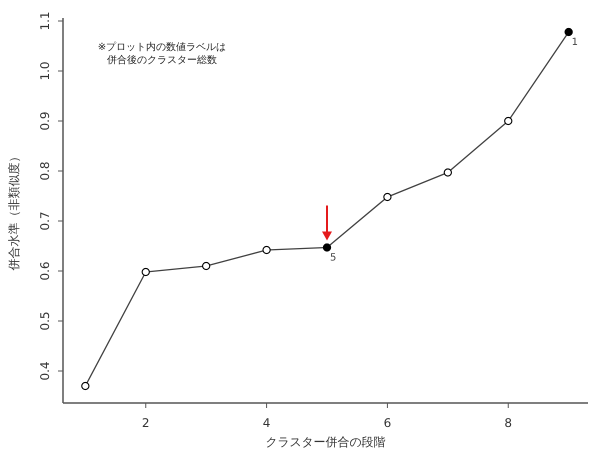  Describe the element at coordinates (333, 258) in the screenshot. I see `annotation: 5` at that location.